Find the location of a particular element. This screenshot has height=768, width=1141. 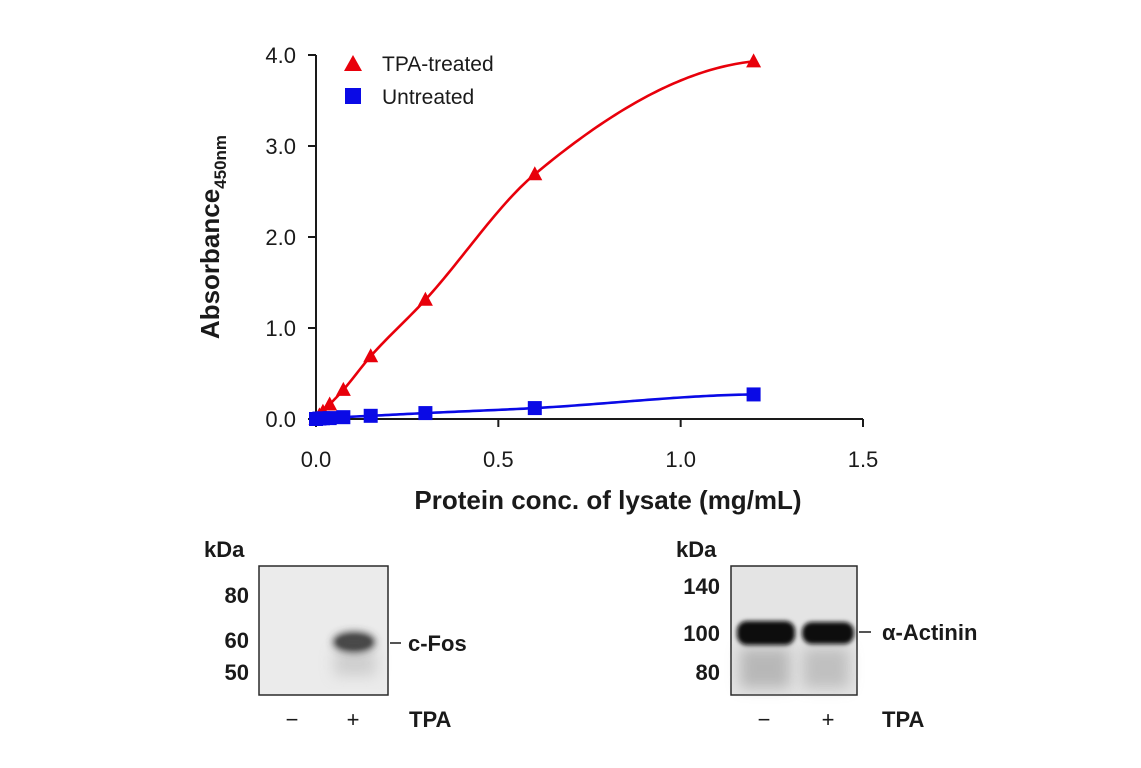

y-tick-label: 3.0 is located at coordinates (280, 146).